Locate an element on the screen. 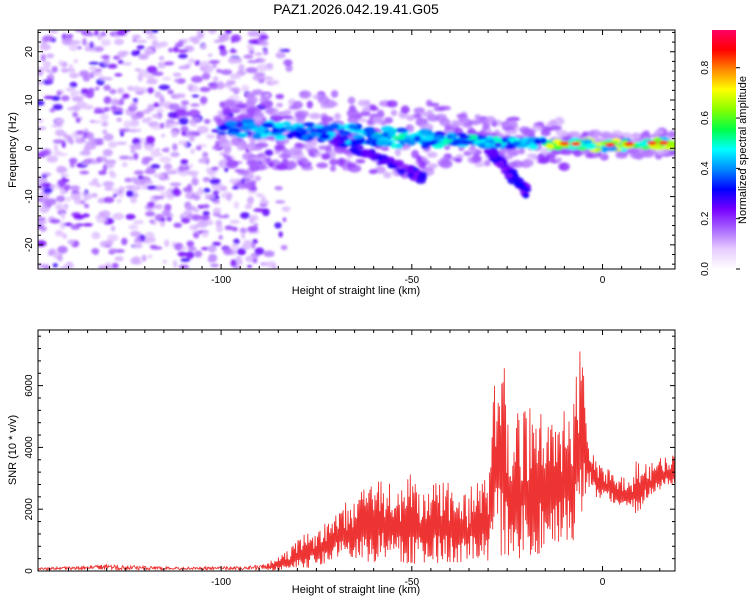 This screenshot has height=600, width=750. spectrogram-x-label: Height of straight line (km) is located at coordinates (356, 291).